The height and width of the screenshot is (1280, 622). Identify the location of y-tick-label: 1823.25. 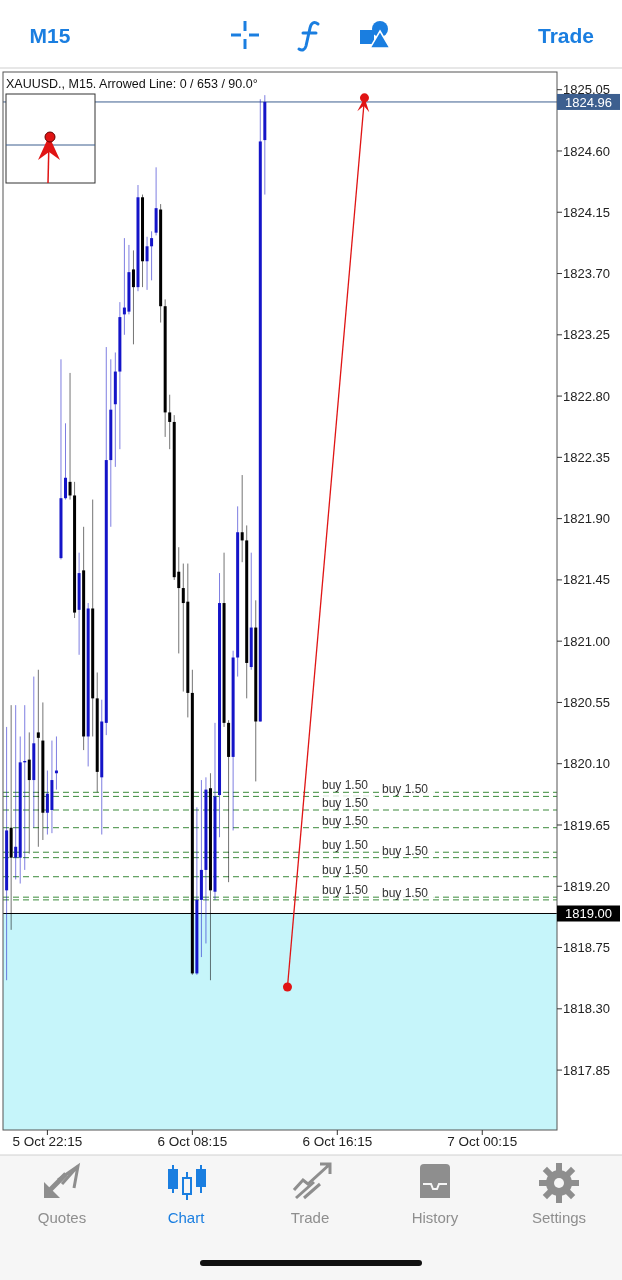
(586, 335).